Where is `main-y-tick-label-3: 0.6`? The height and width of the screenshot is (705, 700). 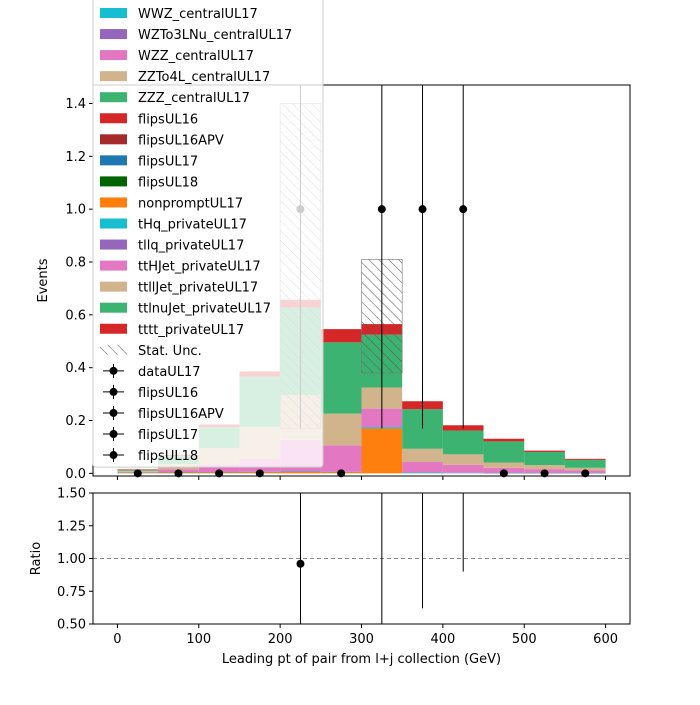 main-y-tick-label-3: 0.6 is located at coordinates (75, 315).